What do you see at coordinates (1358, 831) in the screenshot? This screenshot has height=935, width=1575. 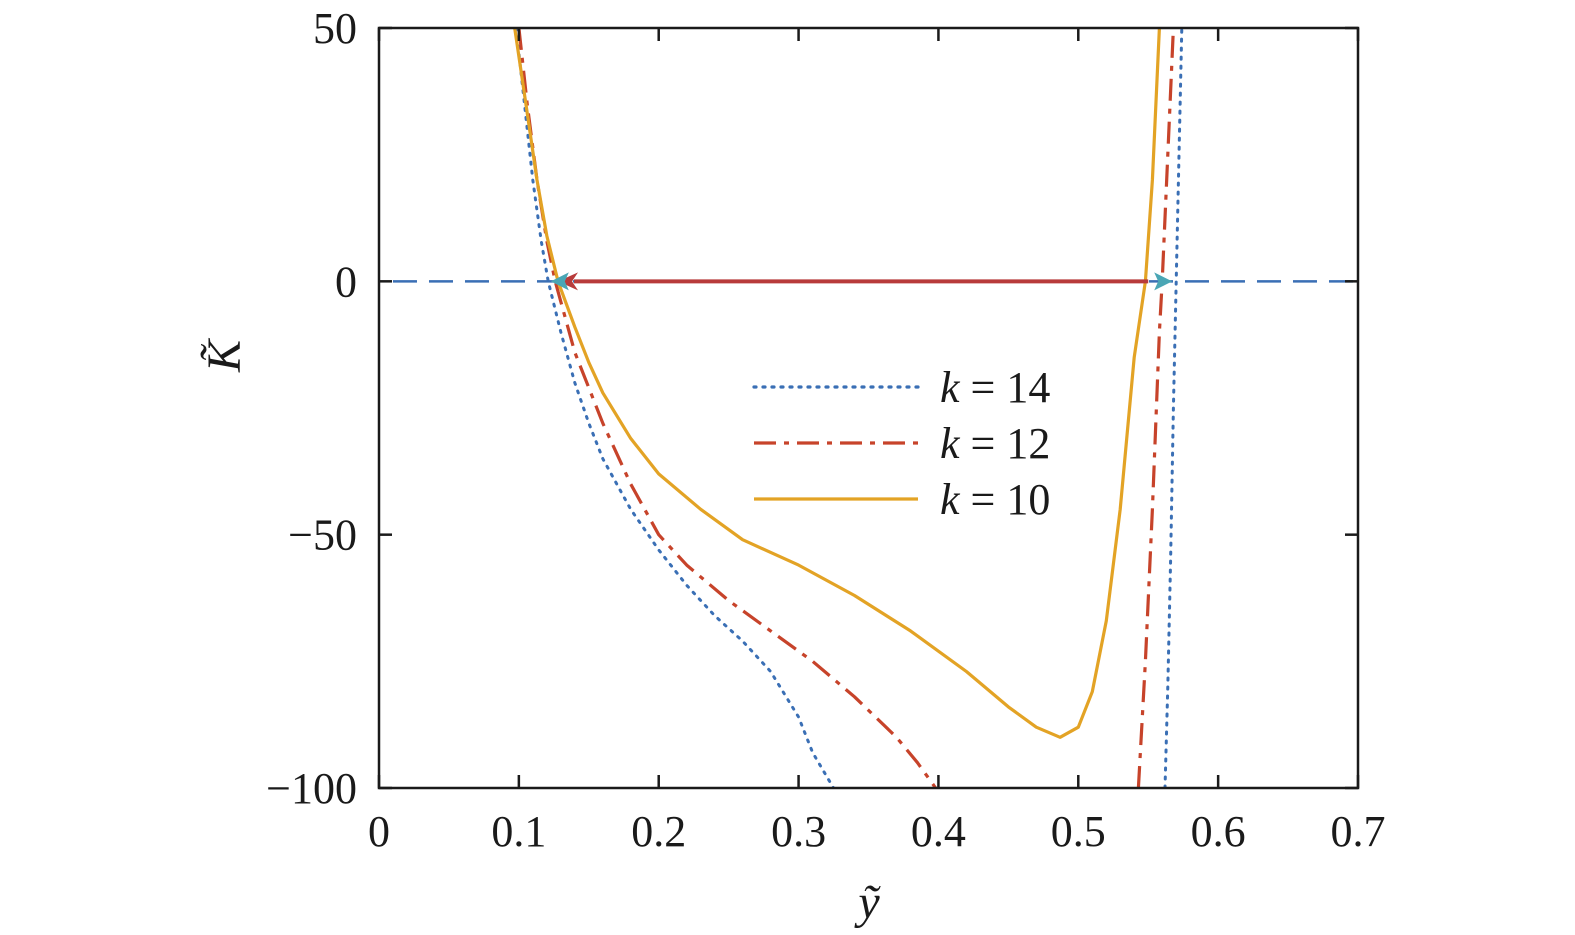 I see `x-tick-label-7: 0.7` at bounding box center [1358, 831].